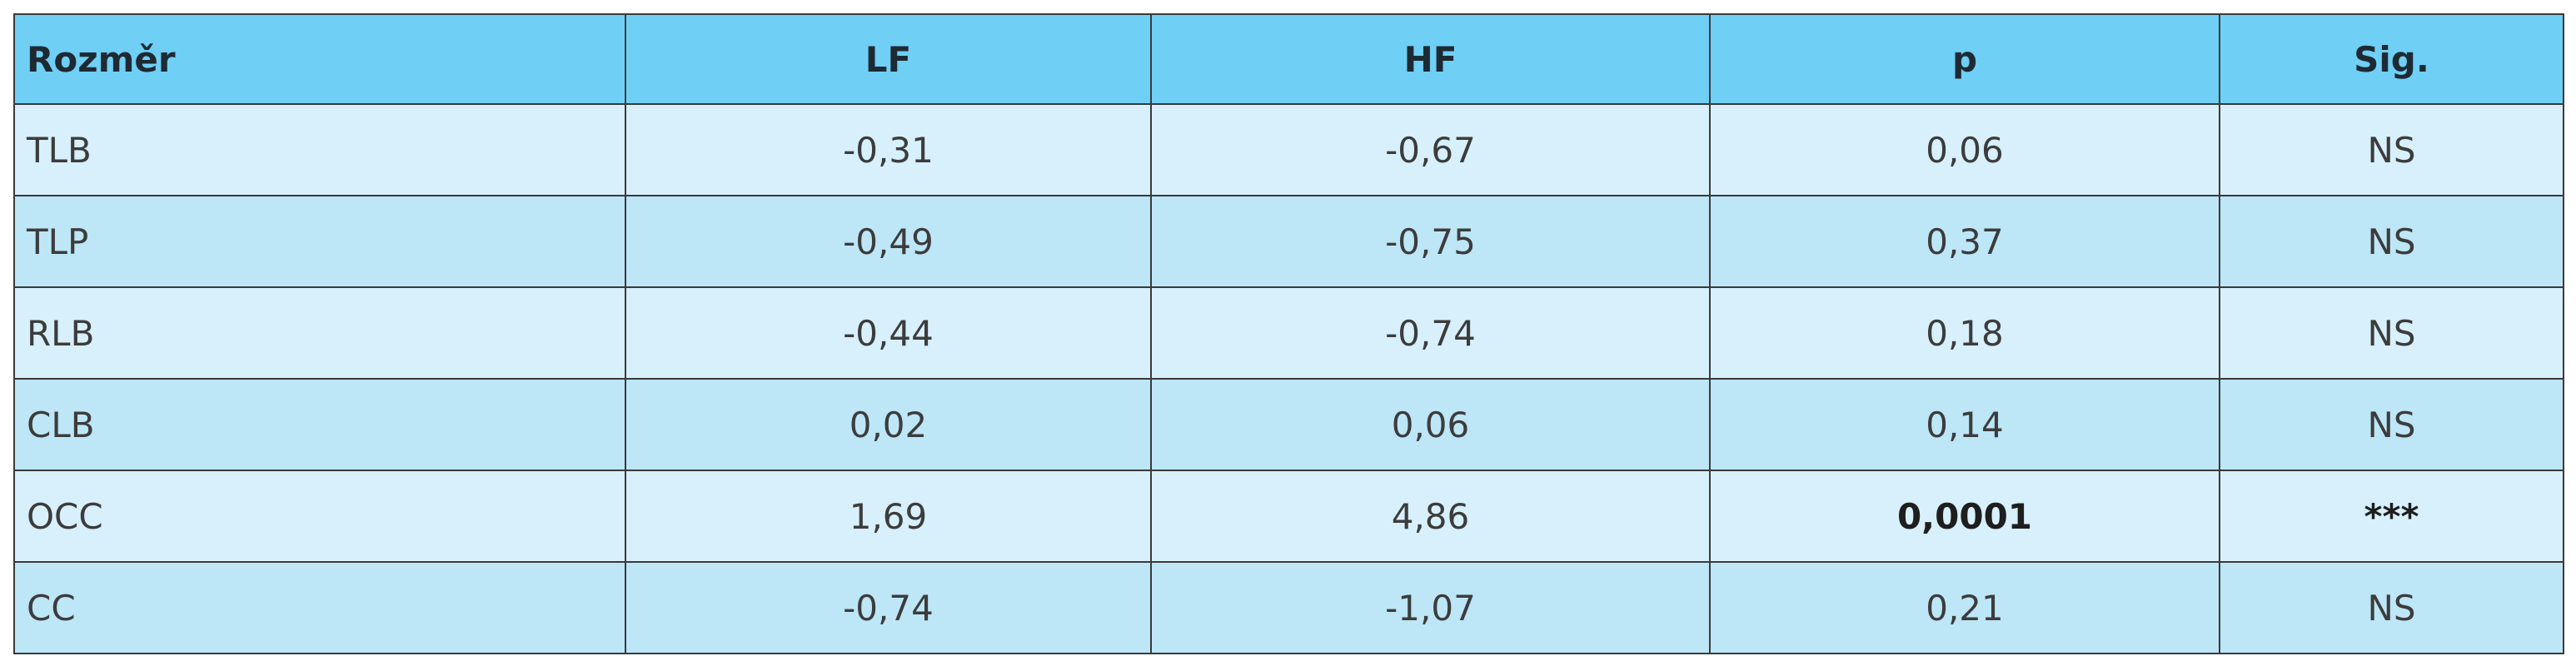  Describe the element at coordinates (1964, 241) in the screenshot. I see `table-cell: 0,37` at that location.